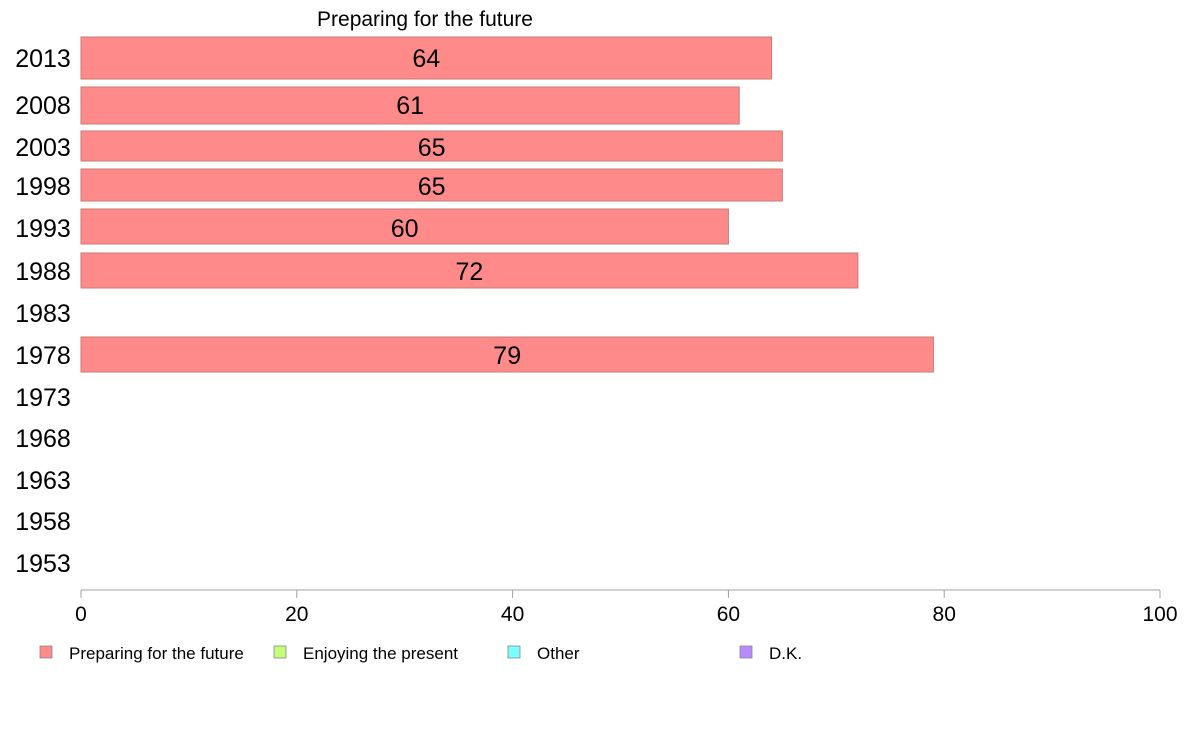 This screenshot has height=736, width=1188. I want to click on category-label-1958: 1958, so click(43, 522).